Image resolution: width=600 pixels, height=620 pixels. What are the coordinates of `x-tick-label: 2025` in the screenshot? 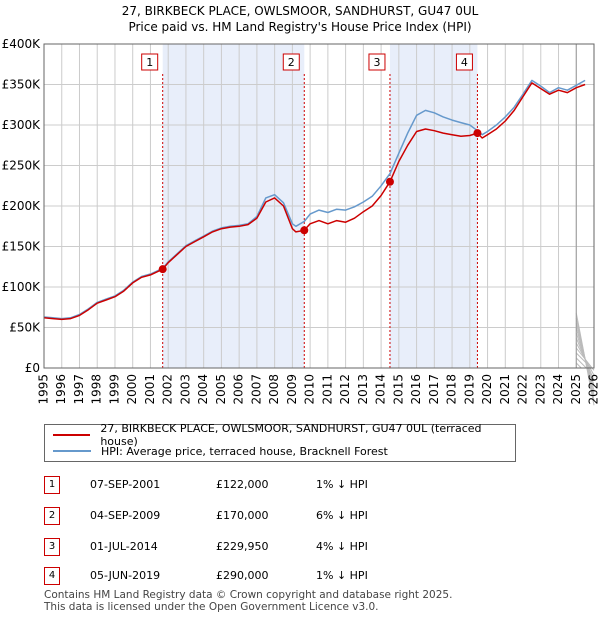 It's located at (576, 389).